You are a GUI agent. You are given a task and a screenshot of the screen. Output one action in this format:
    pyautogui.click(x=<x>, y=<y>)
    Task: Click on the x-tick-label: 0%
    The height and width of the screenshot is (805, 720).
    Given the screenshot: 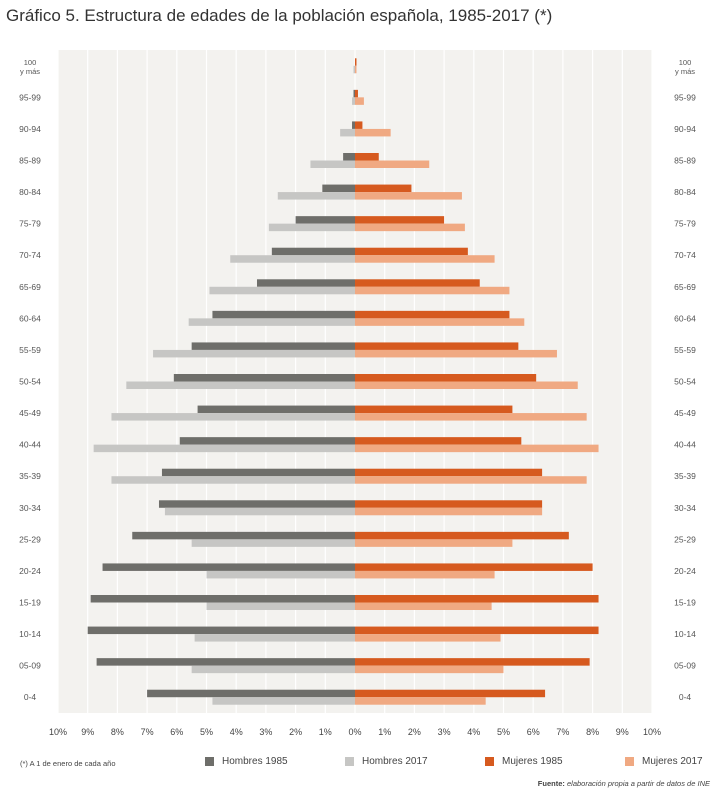 What is the action you would take?
    pyautogui.click(x=354, y=732)
    